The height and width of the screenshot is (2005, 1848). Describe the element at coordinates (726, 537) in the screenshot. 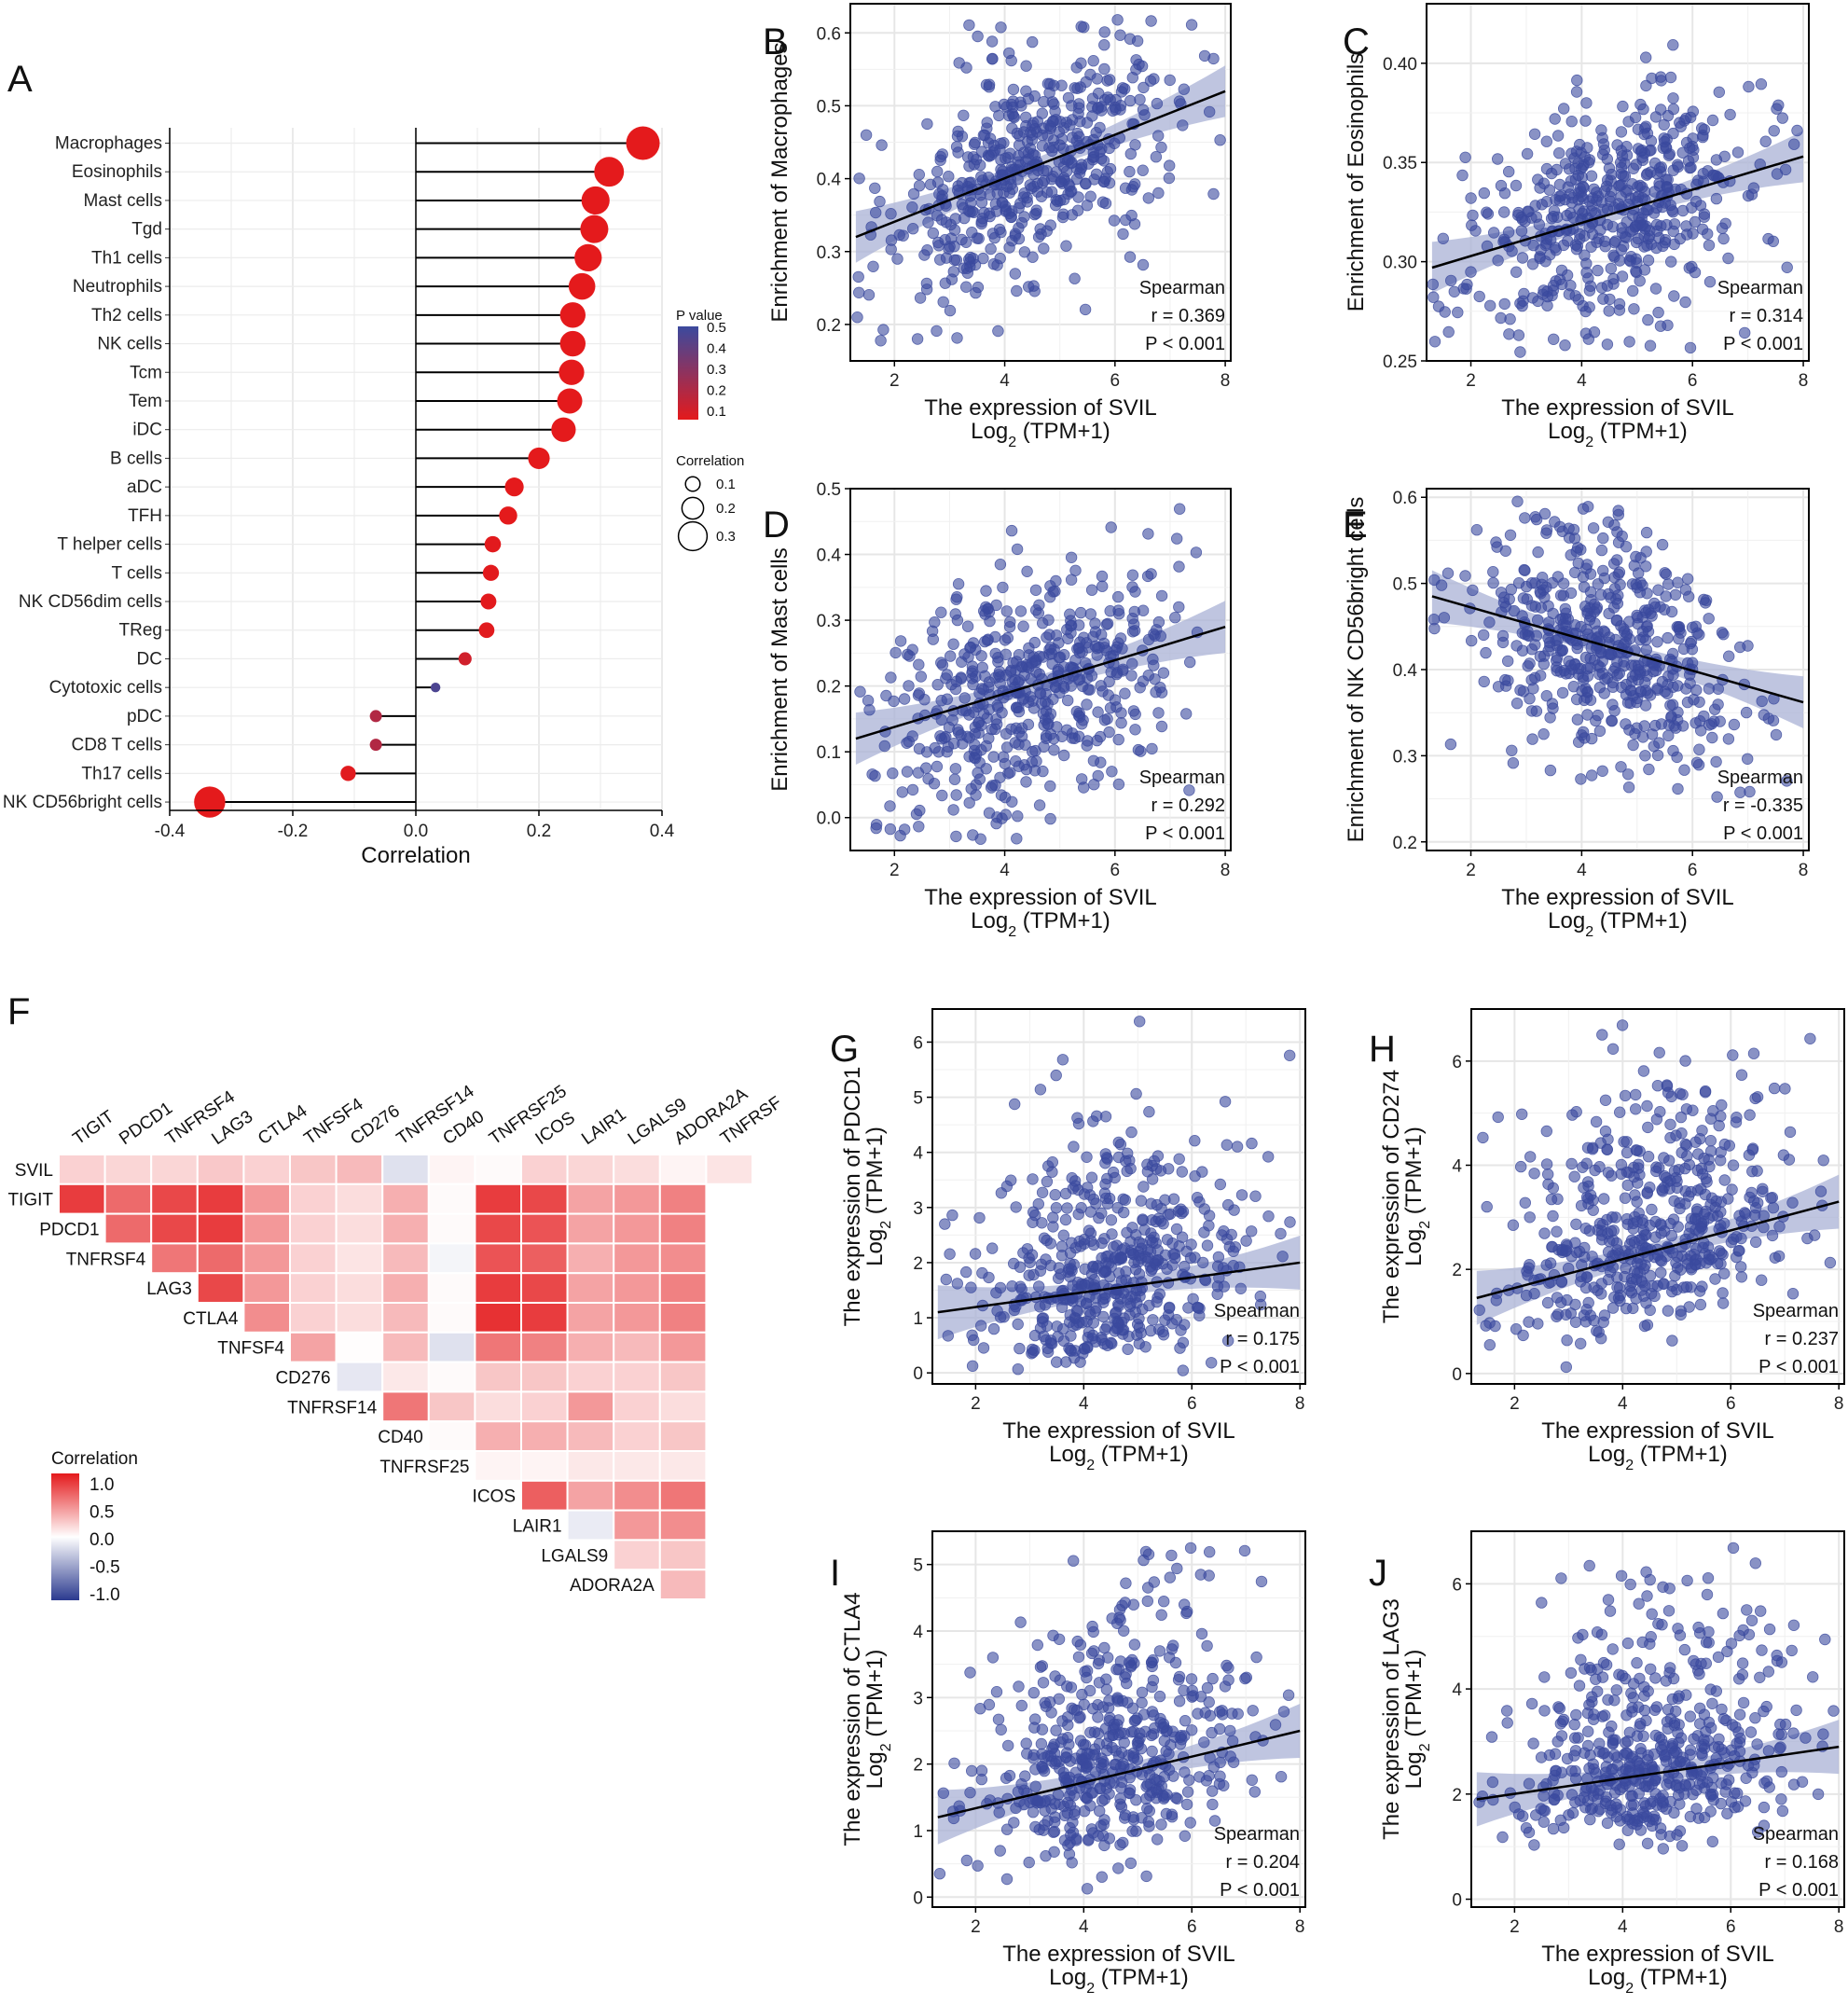

I see `size-legend-tick: 0.3` at that location.